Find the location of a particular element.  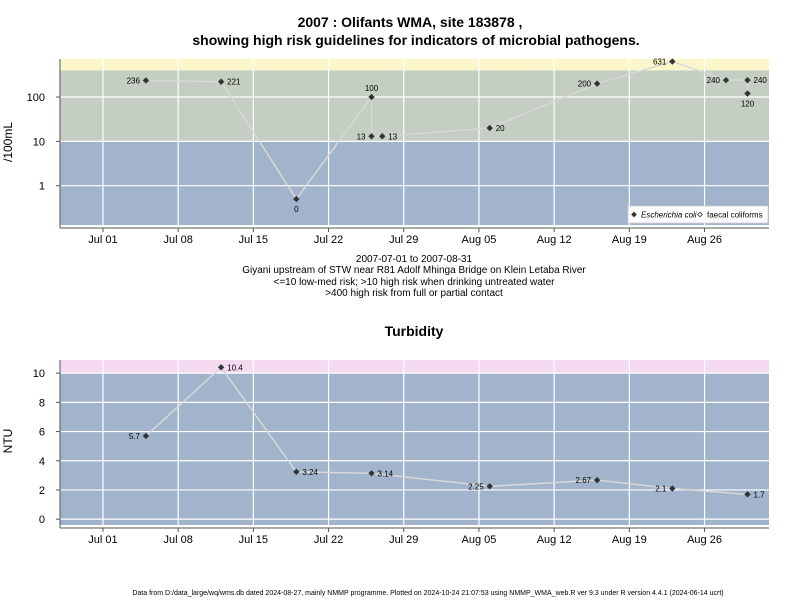

turbidity-x-tick-label-4: Jul 29 is located at coordinates (403, 540).